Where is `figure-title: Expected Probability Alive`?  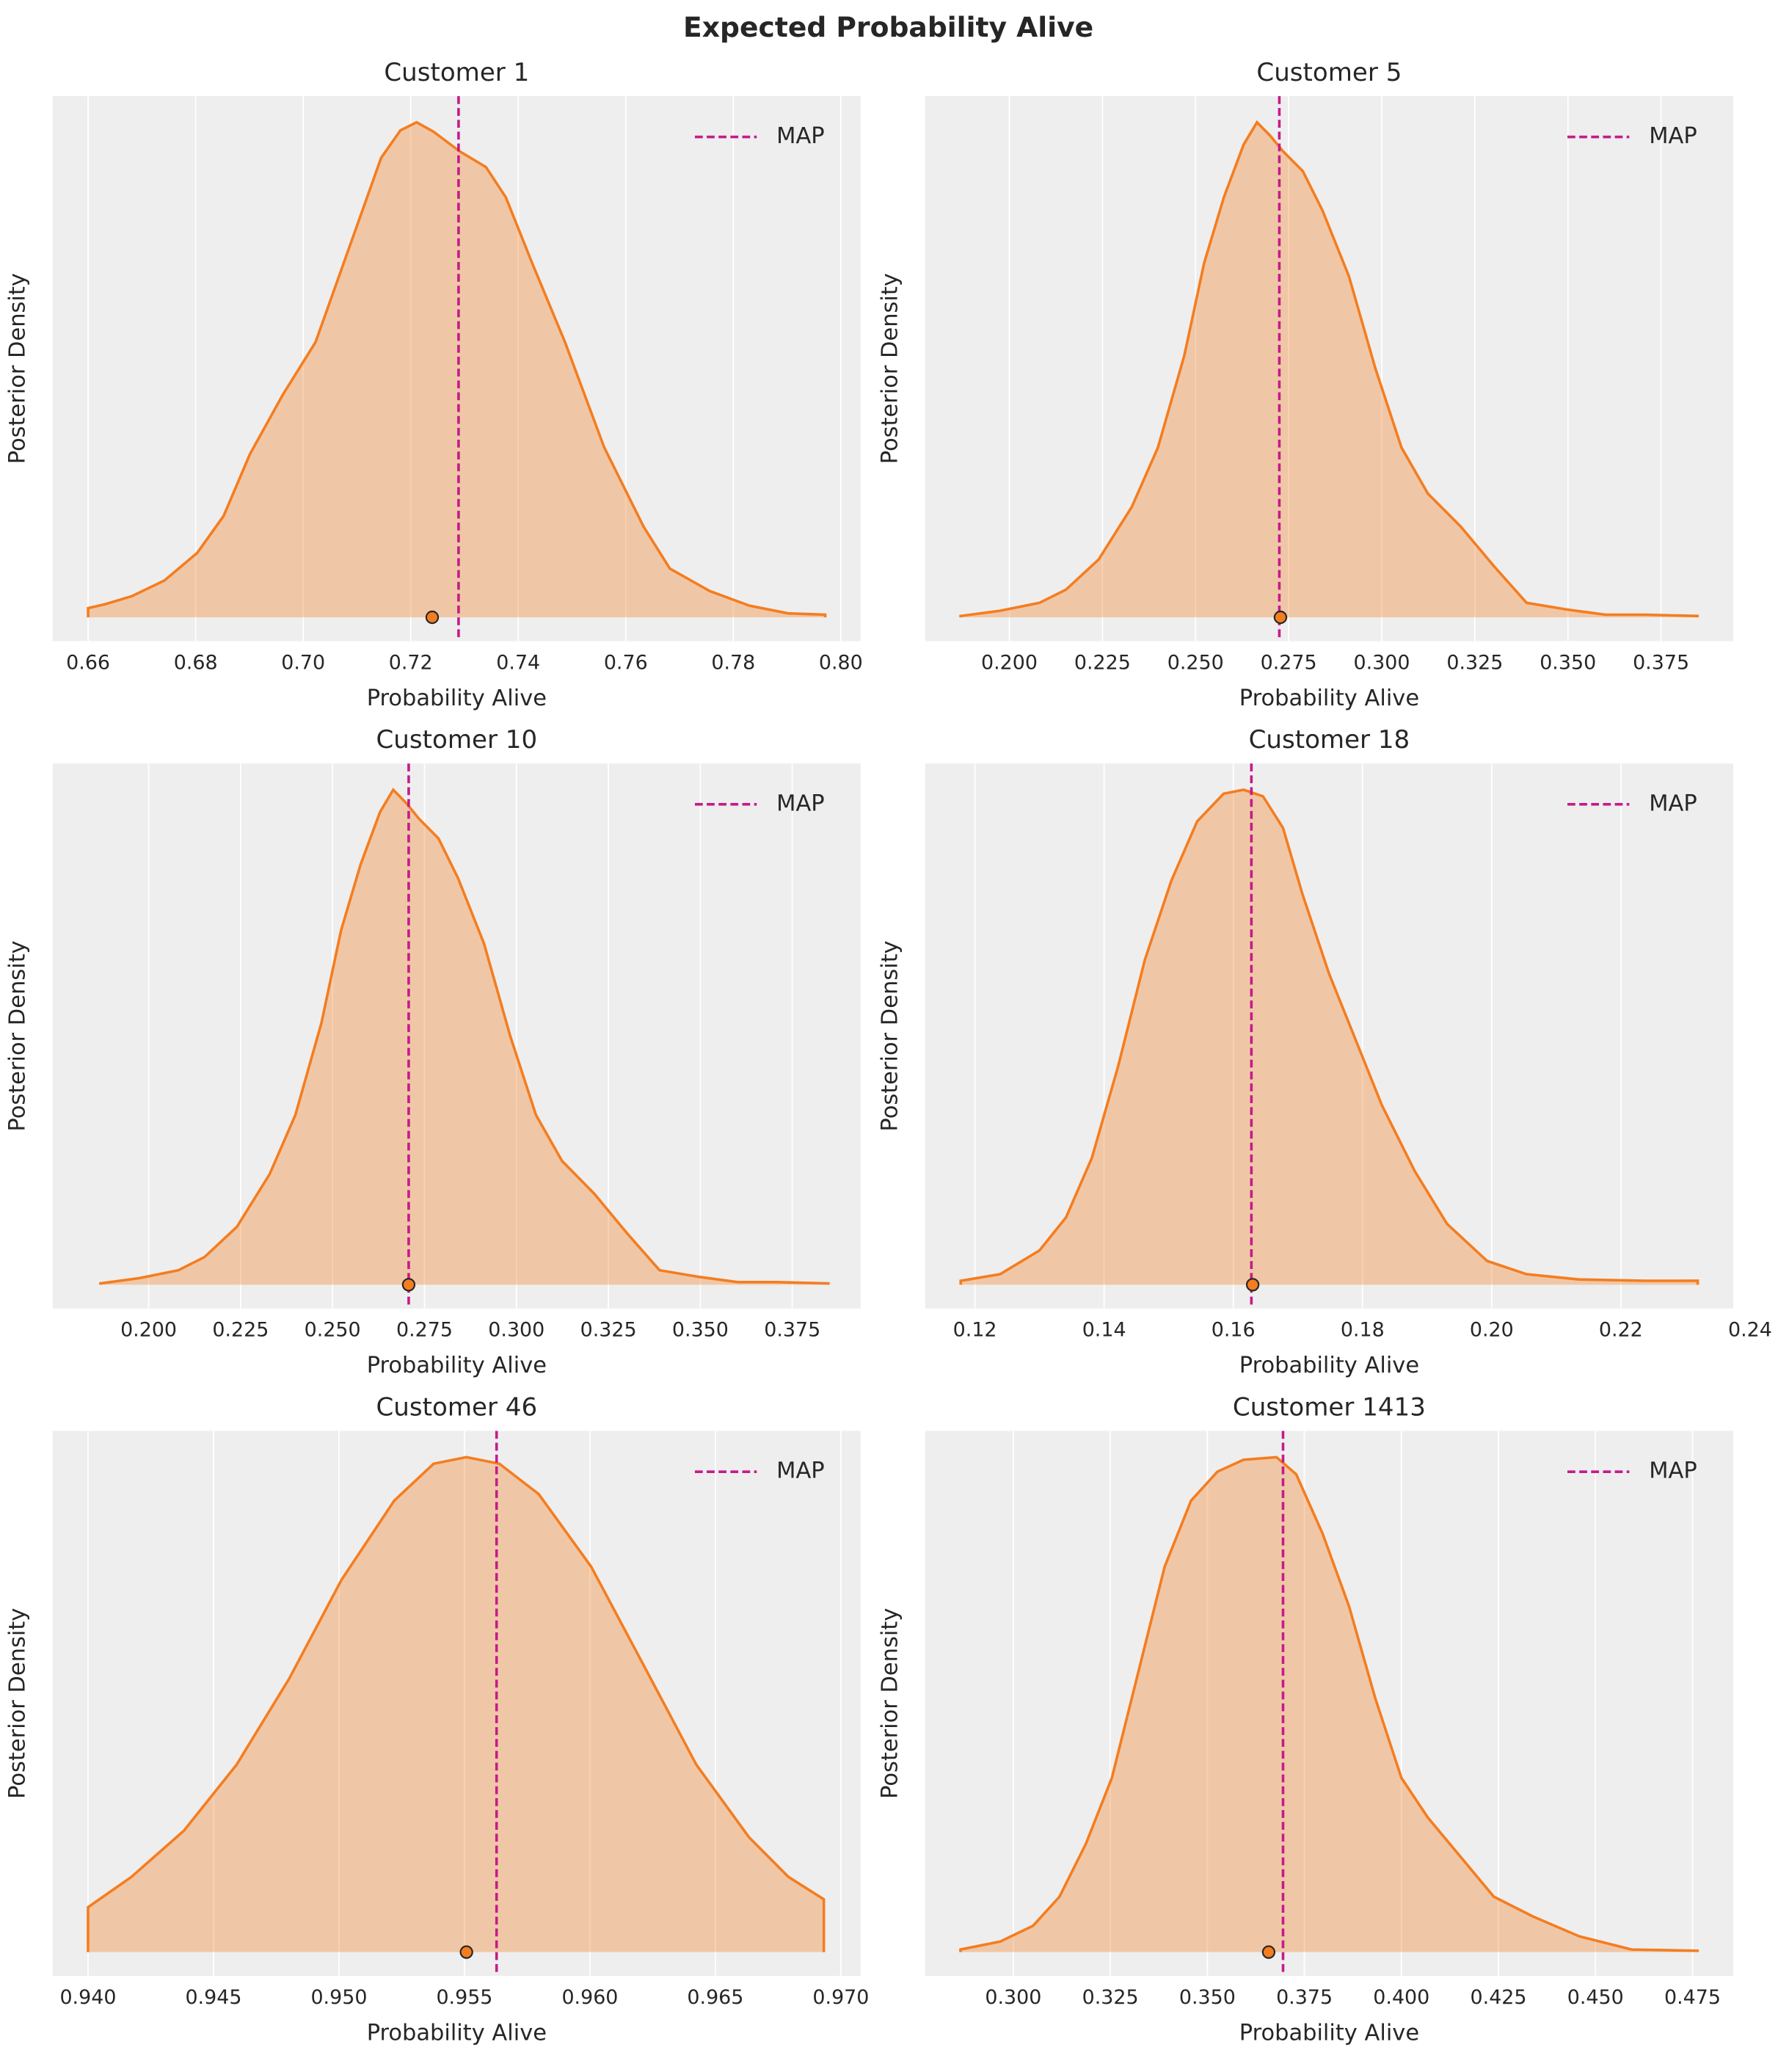 figure-title: Expected Probability Alive is located at coordinates (888, 27).